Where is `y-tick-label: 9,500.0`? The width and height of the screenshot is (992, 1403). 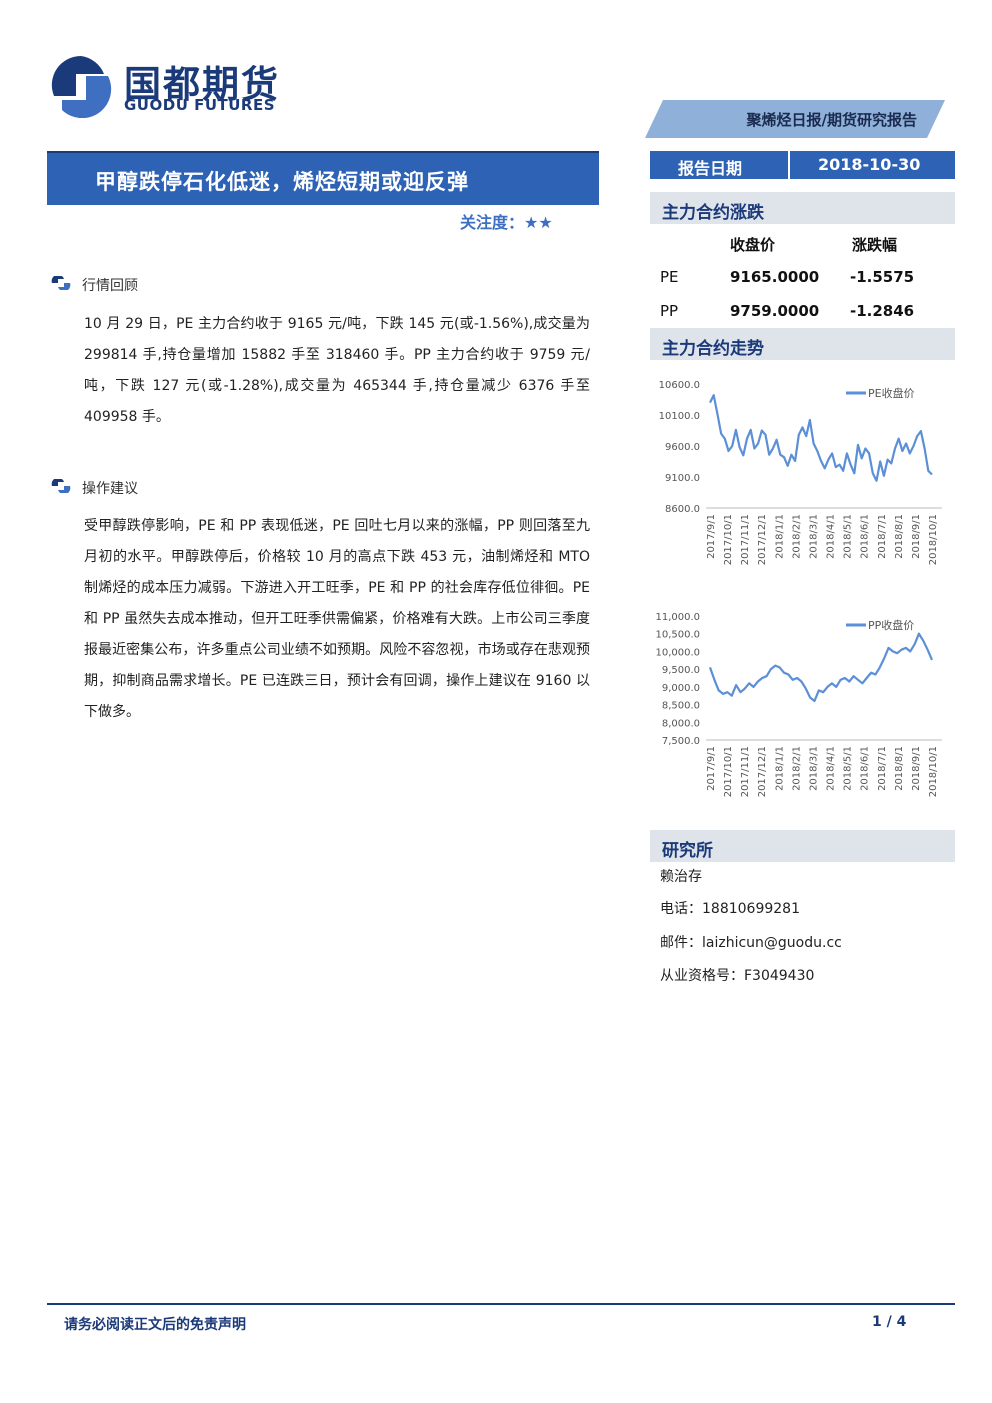
y-tick-label: 9,500.0 is located at coordinates (681, 670).